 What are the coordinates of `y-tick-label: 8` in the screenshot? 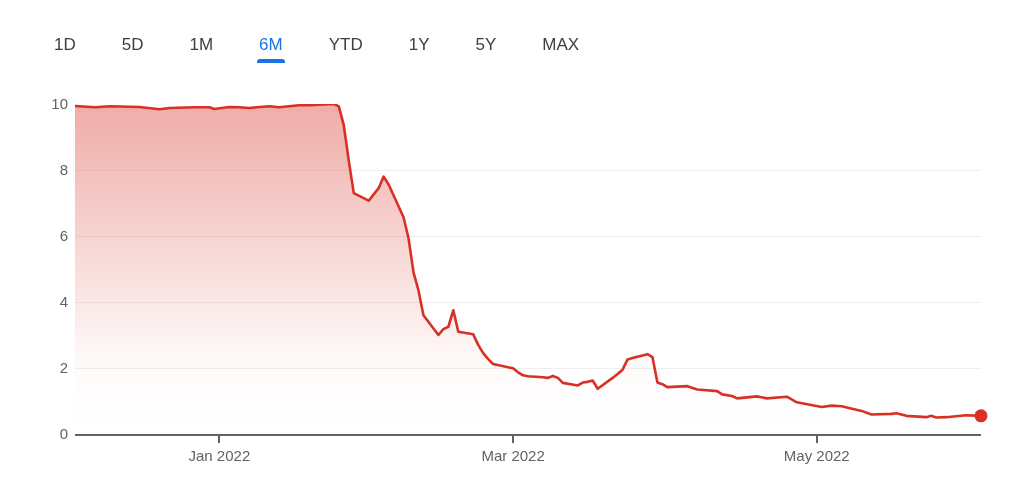 It's located at (63, 170).